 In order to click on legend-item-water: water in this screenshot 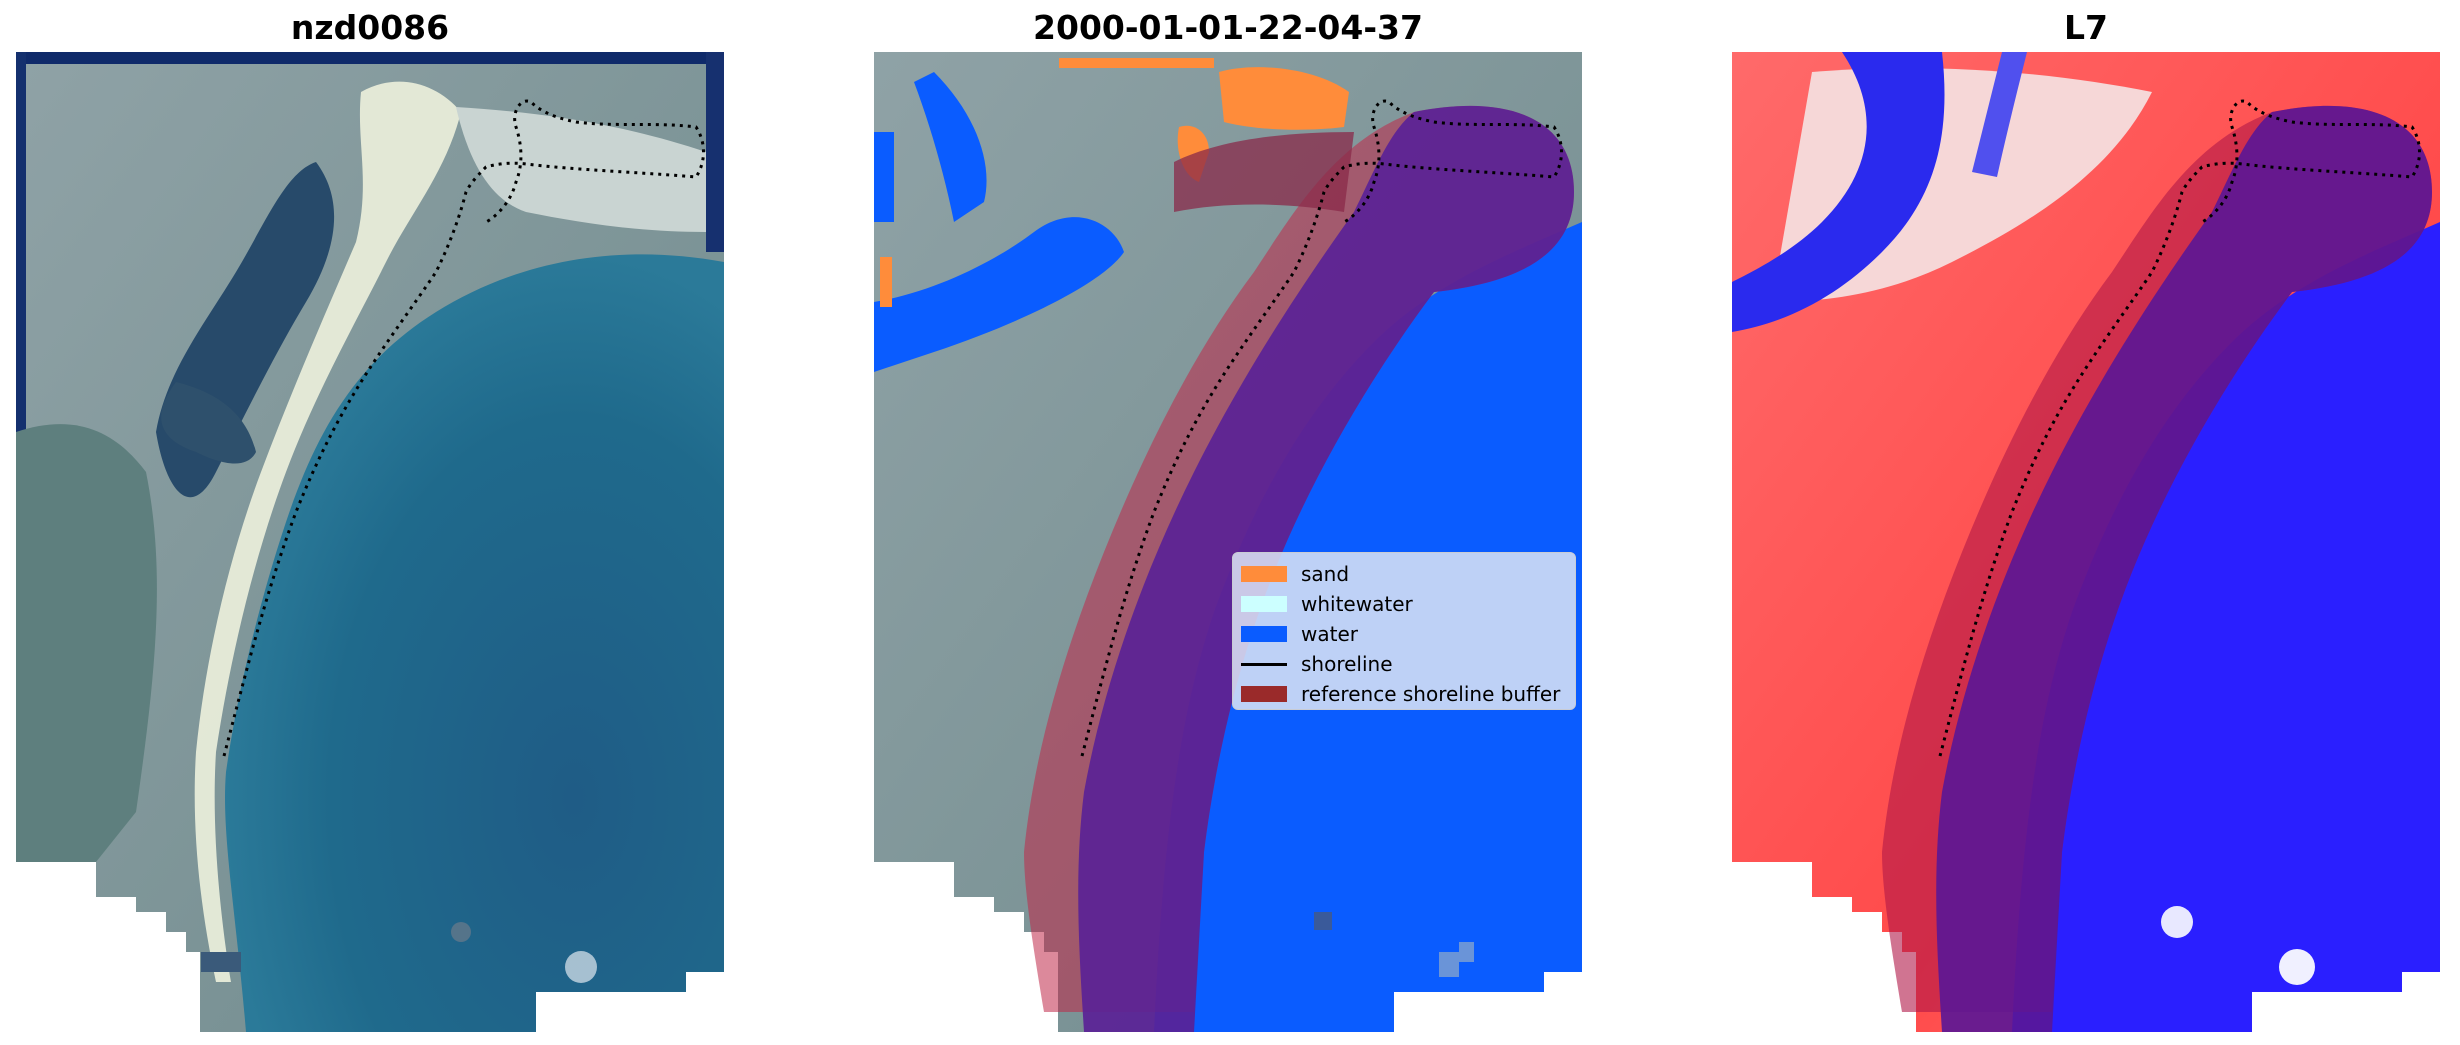, I will do `click(1404, 634)`.